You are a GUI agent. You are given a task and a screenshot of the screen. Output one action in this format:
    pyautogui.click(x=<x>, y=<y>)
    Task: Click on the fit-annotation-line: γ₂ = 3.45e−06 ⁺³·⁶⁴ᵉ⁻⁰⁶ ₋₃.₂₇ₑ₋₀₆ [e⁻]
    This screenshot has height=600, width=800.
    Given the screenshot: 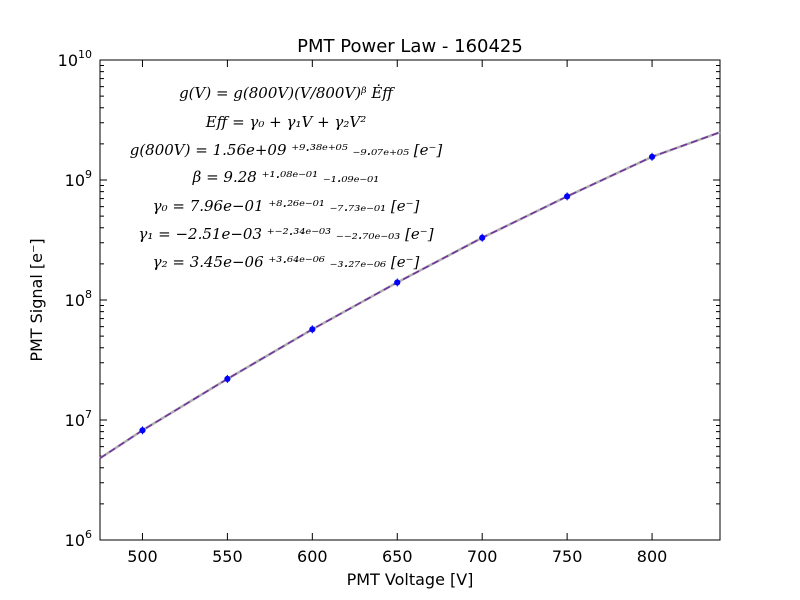 What is the action you would take?
    pyautogui.click(x=286, y=262)
    